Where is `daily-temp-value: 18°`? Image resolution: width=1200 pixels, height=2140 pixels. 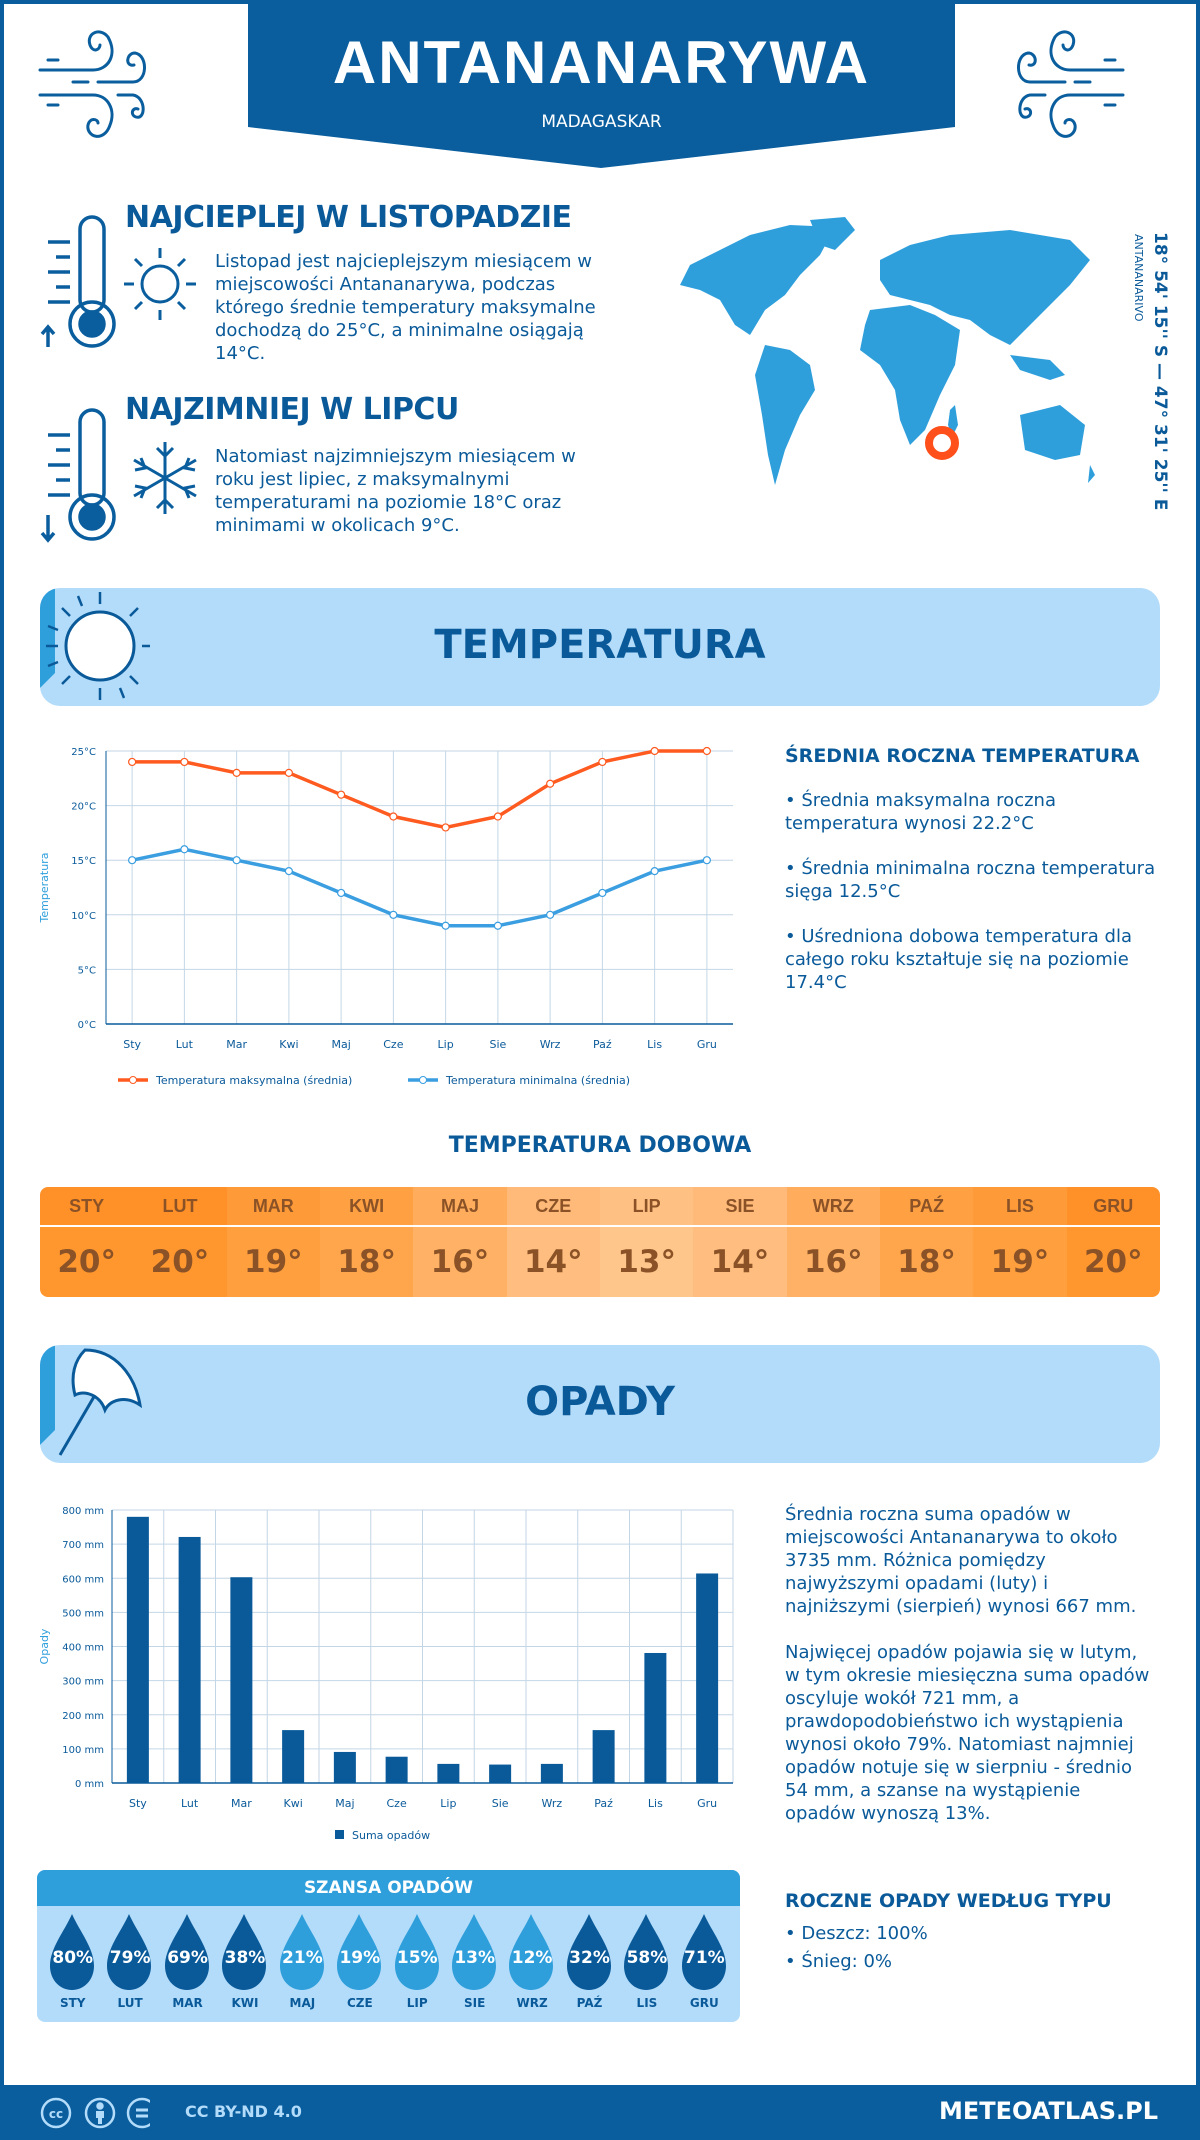 daily-temp-value: 18° is located at coordinates (926, 1262).